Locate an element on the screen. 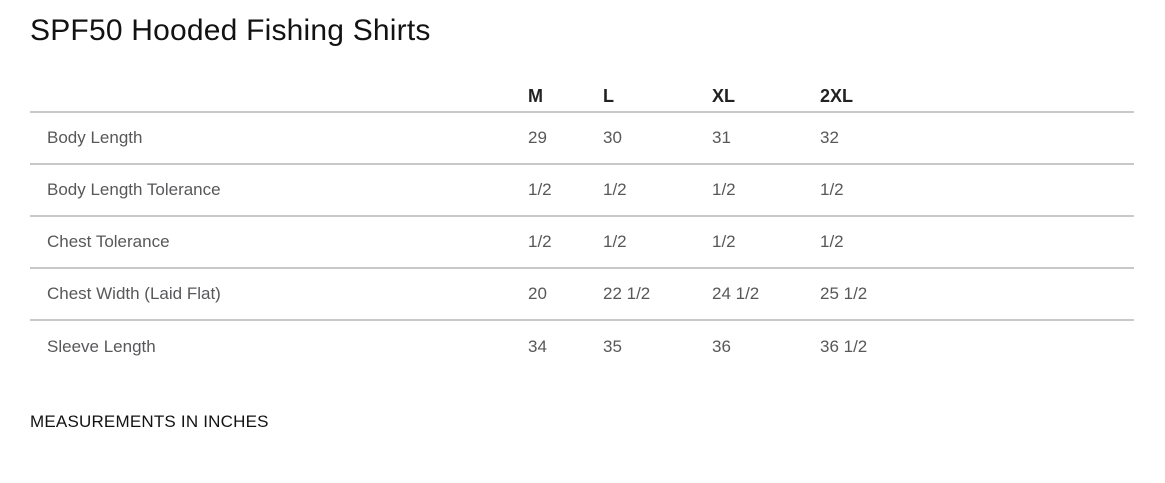 This screenshot has height=483, width=1165. cell-value: 30 is located at coordinates (657, 138).